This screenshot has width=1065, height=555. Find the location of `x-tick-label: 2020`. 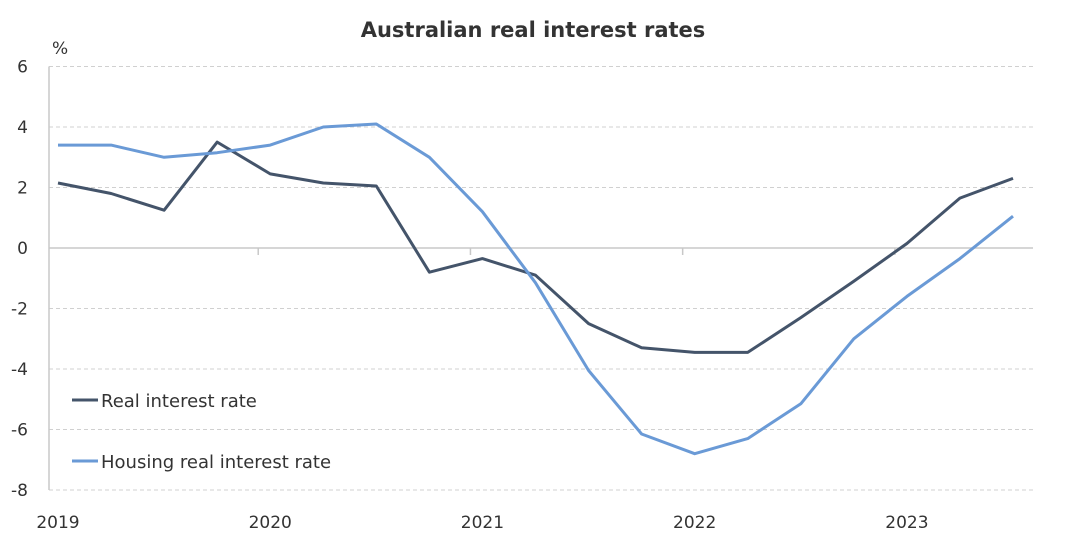

x-tick-label: 2020 is located at coordinates (270, 523).